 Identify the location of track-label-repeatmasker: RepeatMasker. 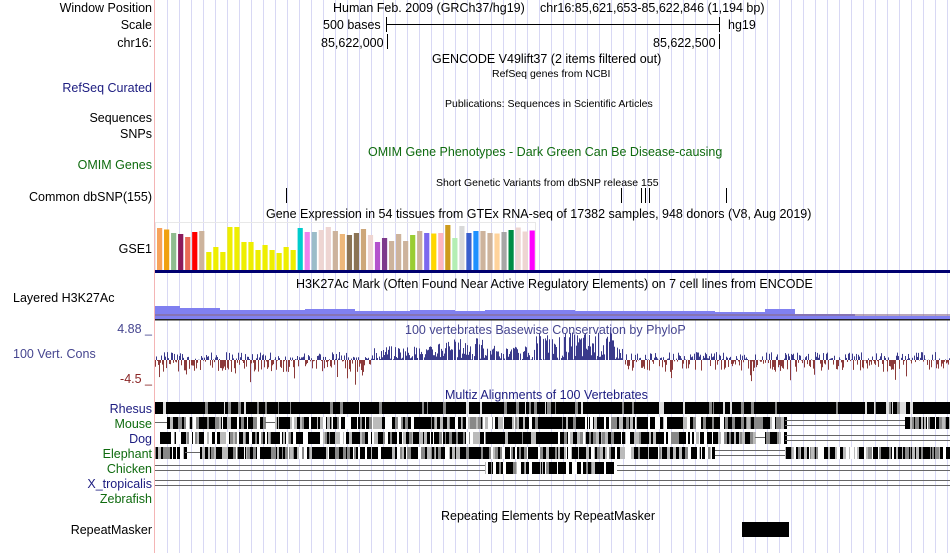
(111, 530).